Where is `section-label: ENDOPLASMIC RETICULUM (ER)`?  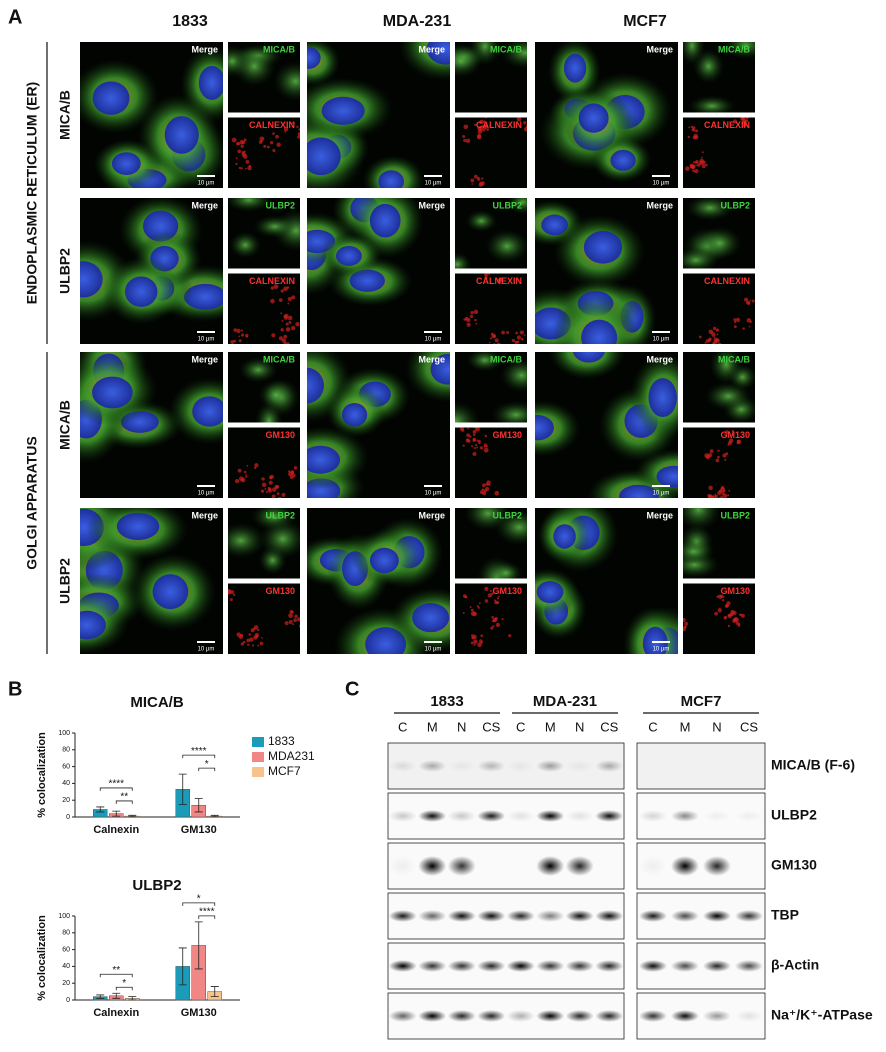 section-label: ENDOPLASMIC RETICULUM (ER) is located at coordinates (32, 193).